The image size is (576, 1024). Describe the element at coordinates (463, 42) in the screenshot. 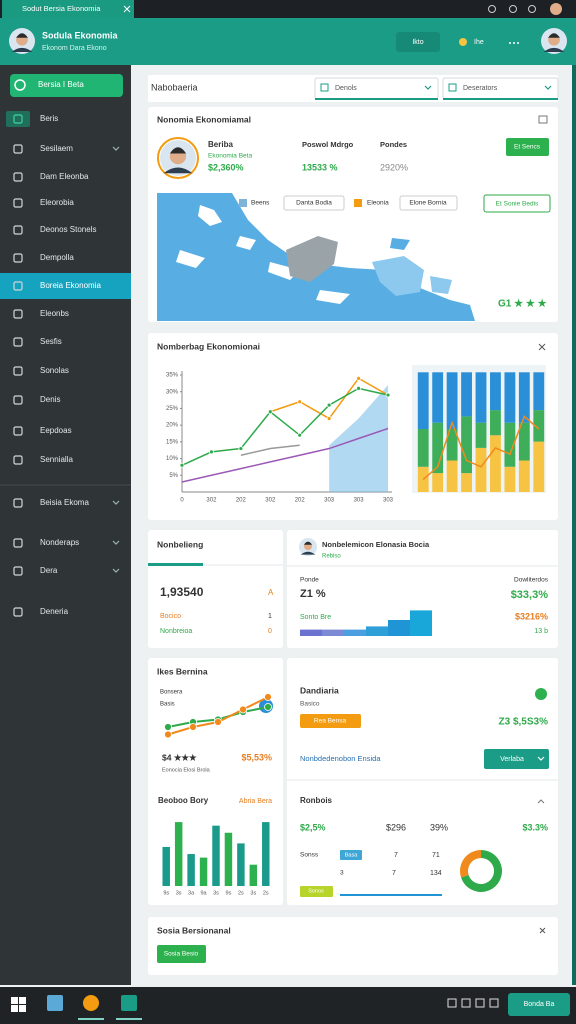

I see `header-icon` at that location.